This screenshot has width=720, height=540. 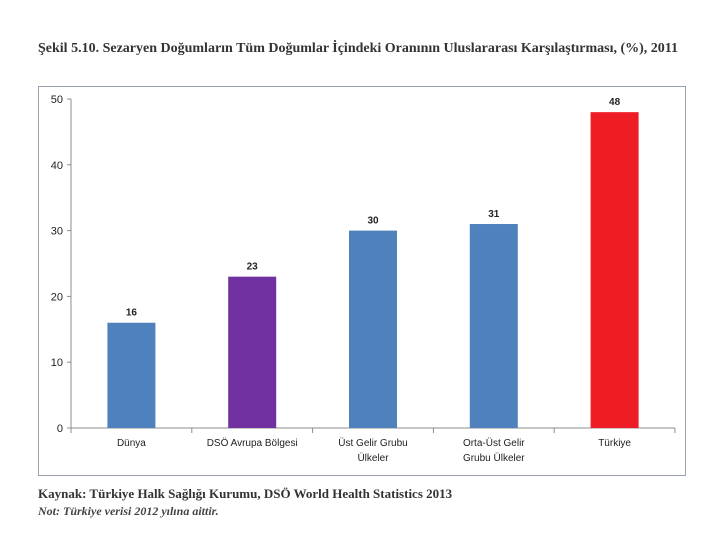 What do you see at coordinates (57, 232) in the screenshot?
I see `y-tick-label: 30` at bounding box center [57, 232].